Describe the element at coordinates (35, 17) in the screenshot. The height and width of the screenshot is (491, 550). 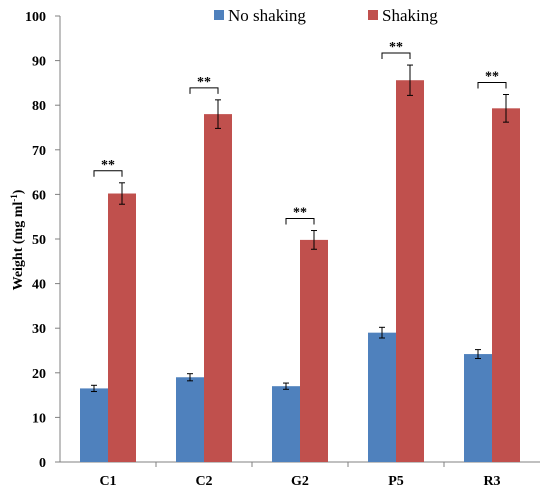
I see `y-tick-label: 100` at that location.